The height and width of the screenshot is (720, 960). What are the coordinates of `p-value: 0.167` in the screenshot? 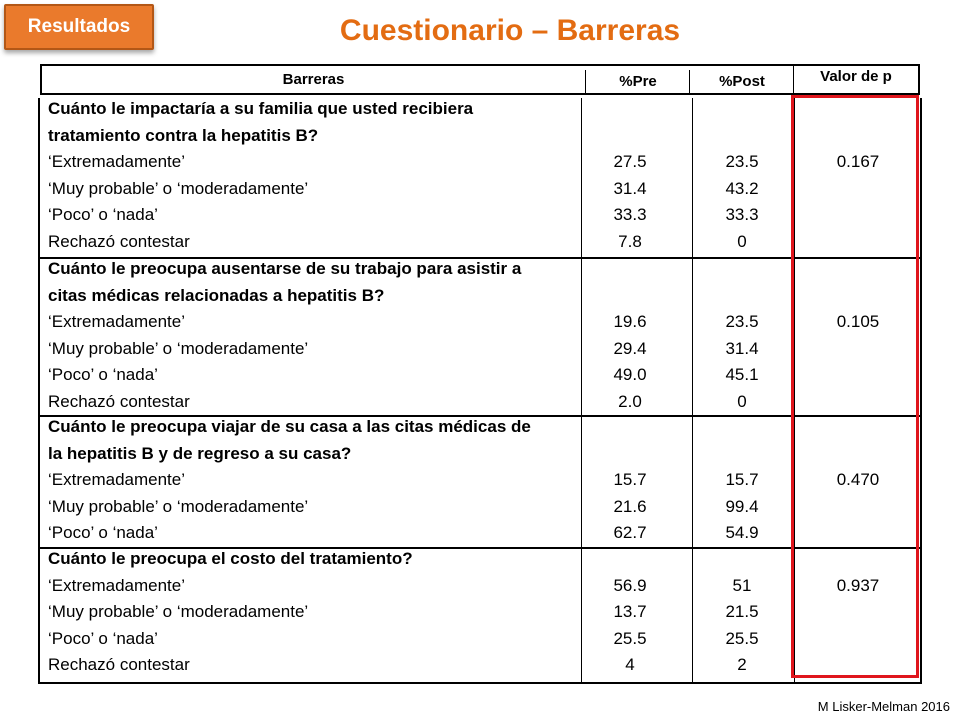 It's located at (858, 161).